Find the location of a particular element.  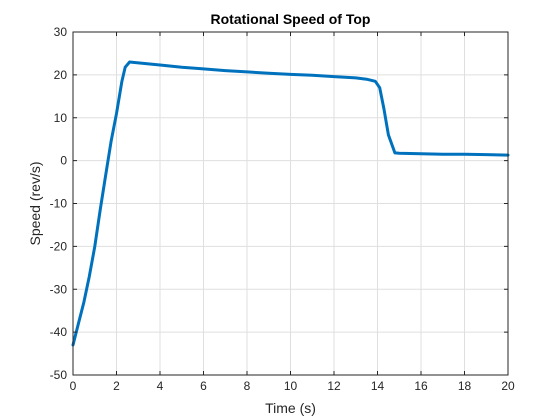

y-tick-label: -20 is located at coordinates (59, 246).